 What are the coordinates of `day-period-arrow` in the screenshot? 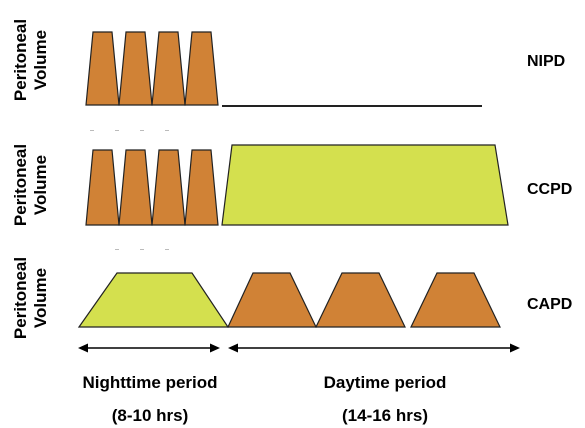 It's located at (374, 348).